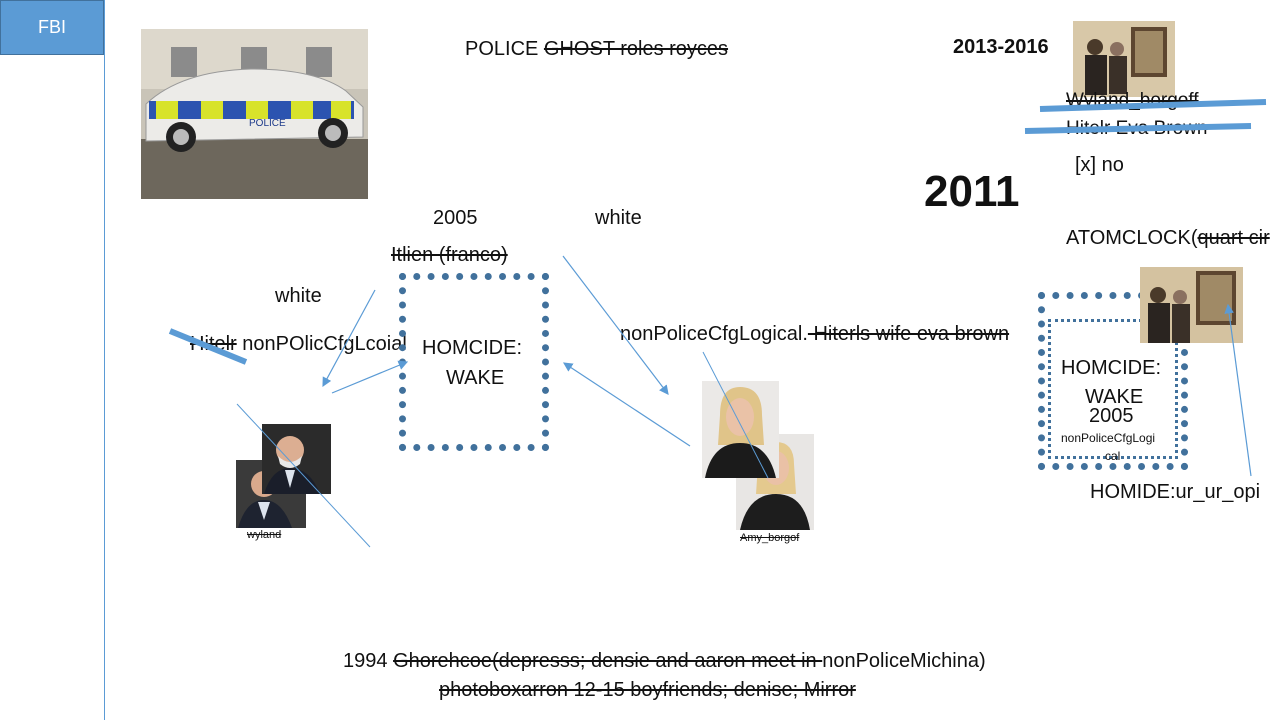 The height and width of the screenshot is (720, 1280). What do you see at coordinates (908, 334) in the screenshot?
I see `hitlers-wife-struck: Hiterls wife eva brown` at bounding box center [908, 334].